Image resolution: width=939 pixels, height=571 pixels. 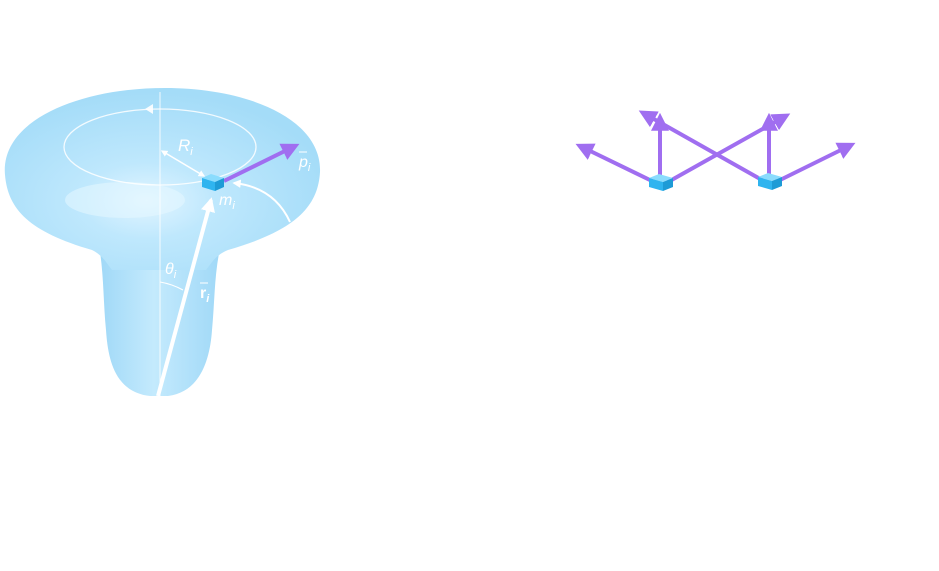 I want to click on body-disk, so click(x=162, y=179).